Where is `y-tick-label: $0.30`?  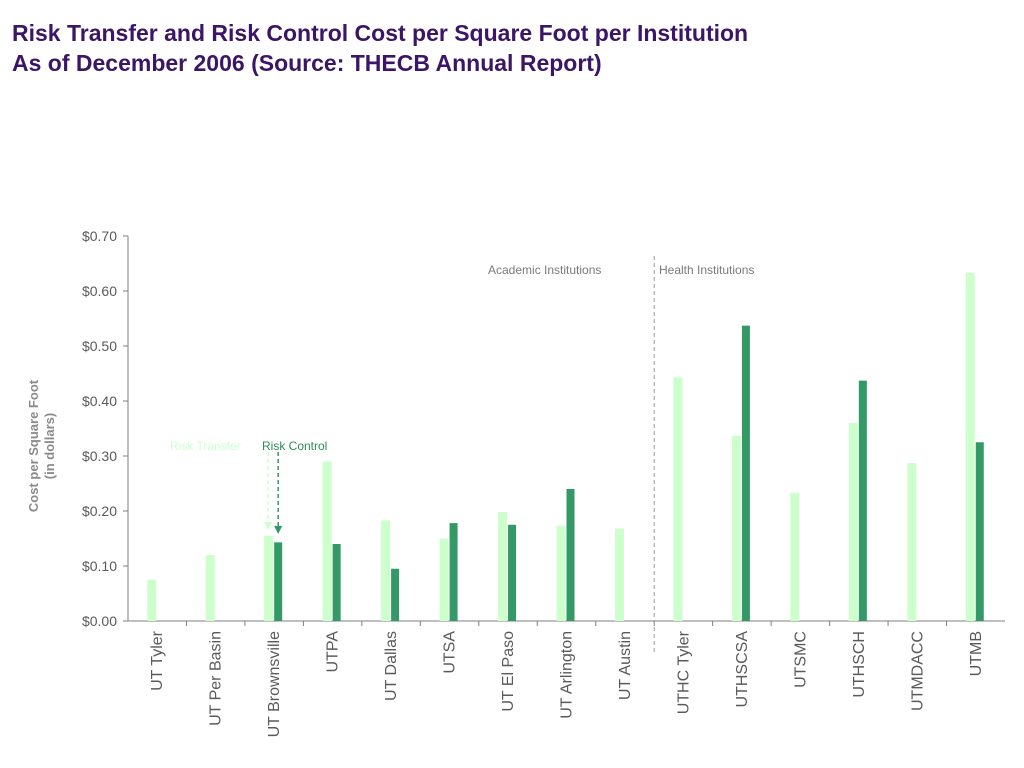 y-tick-label: $0.30 is located at coordinates (99, 456).